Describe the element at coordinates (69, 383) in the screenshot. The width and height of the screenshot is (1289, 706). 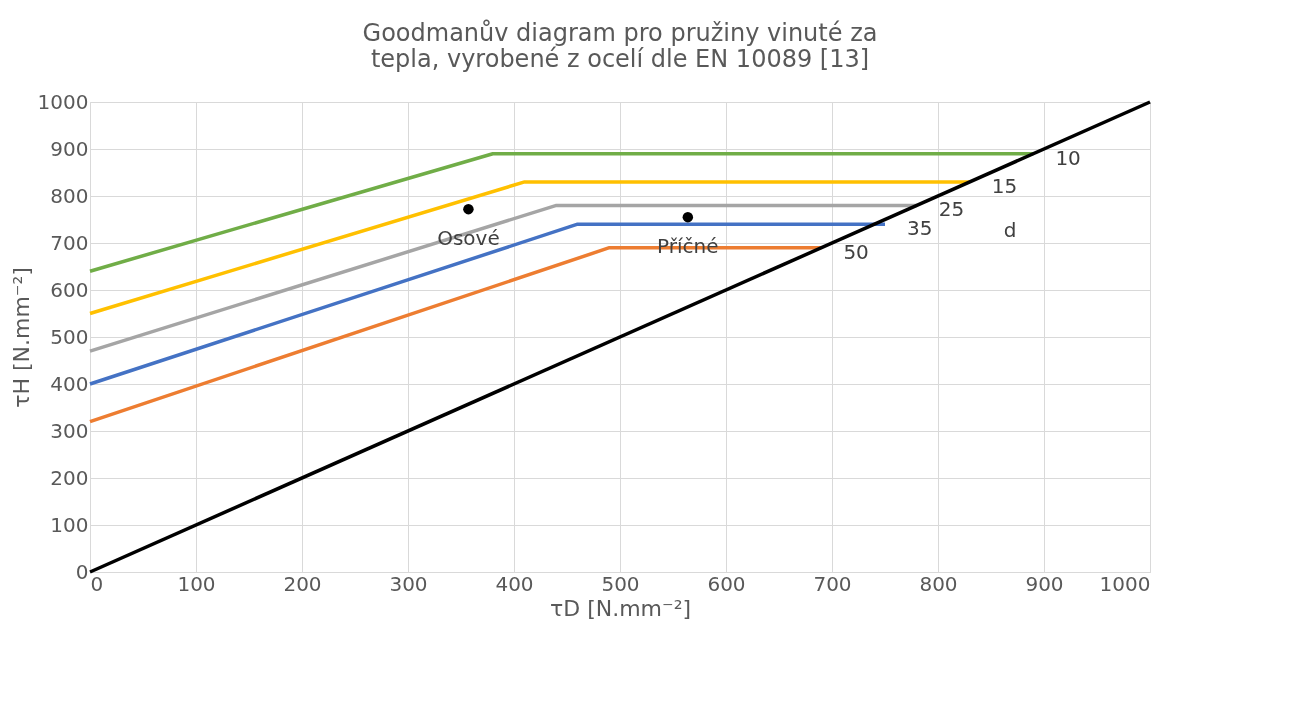
I see `y-tick-label: 400` at that location.